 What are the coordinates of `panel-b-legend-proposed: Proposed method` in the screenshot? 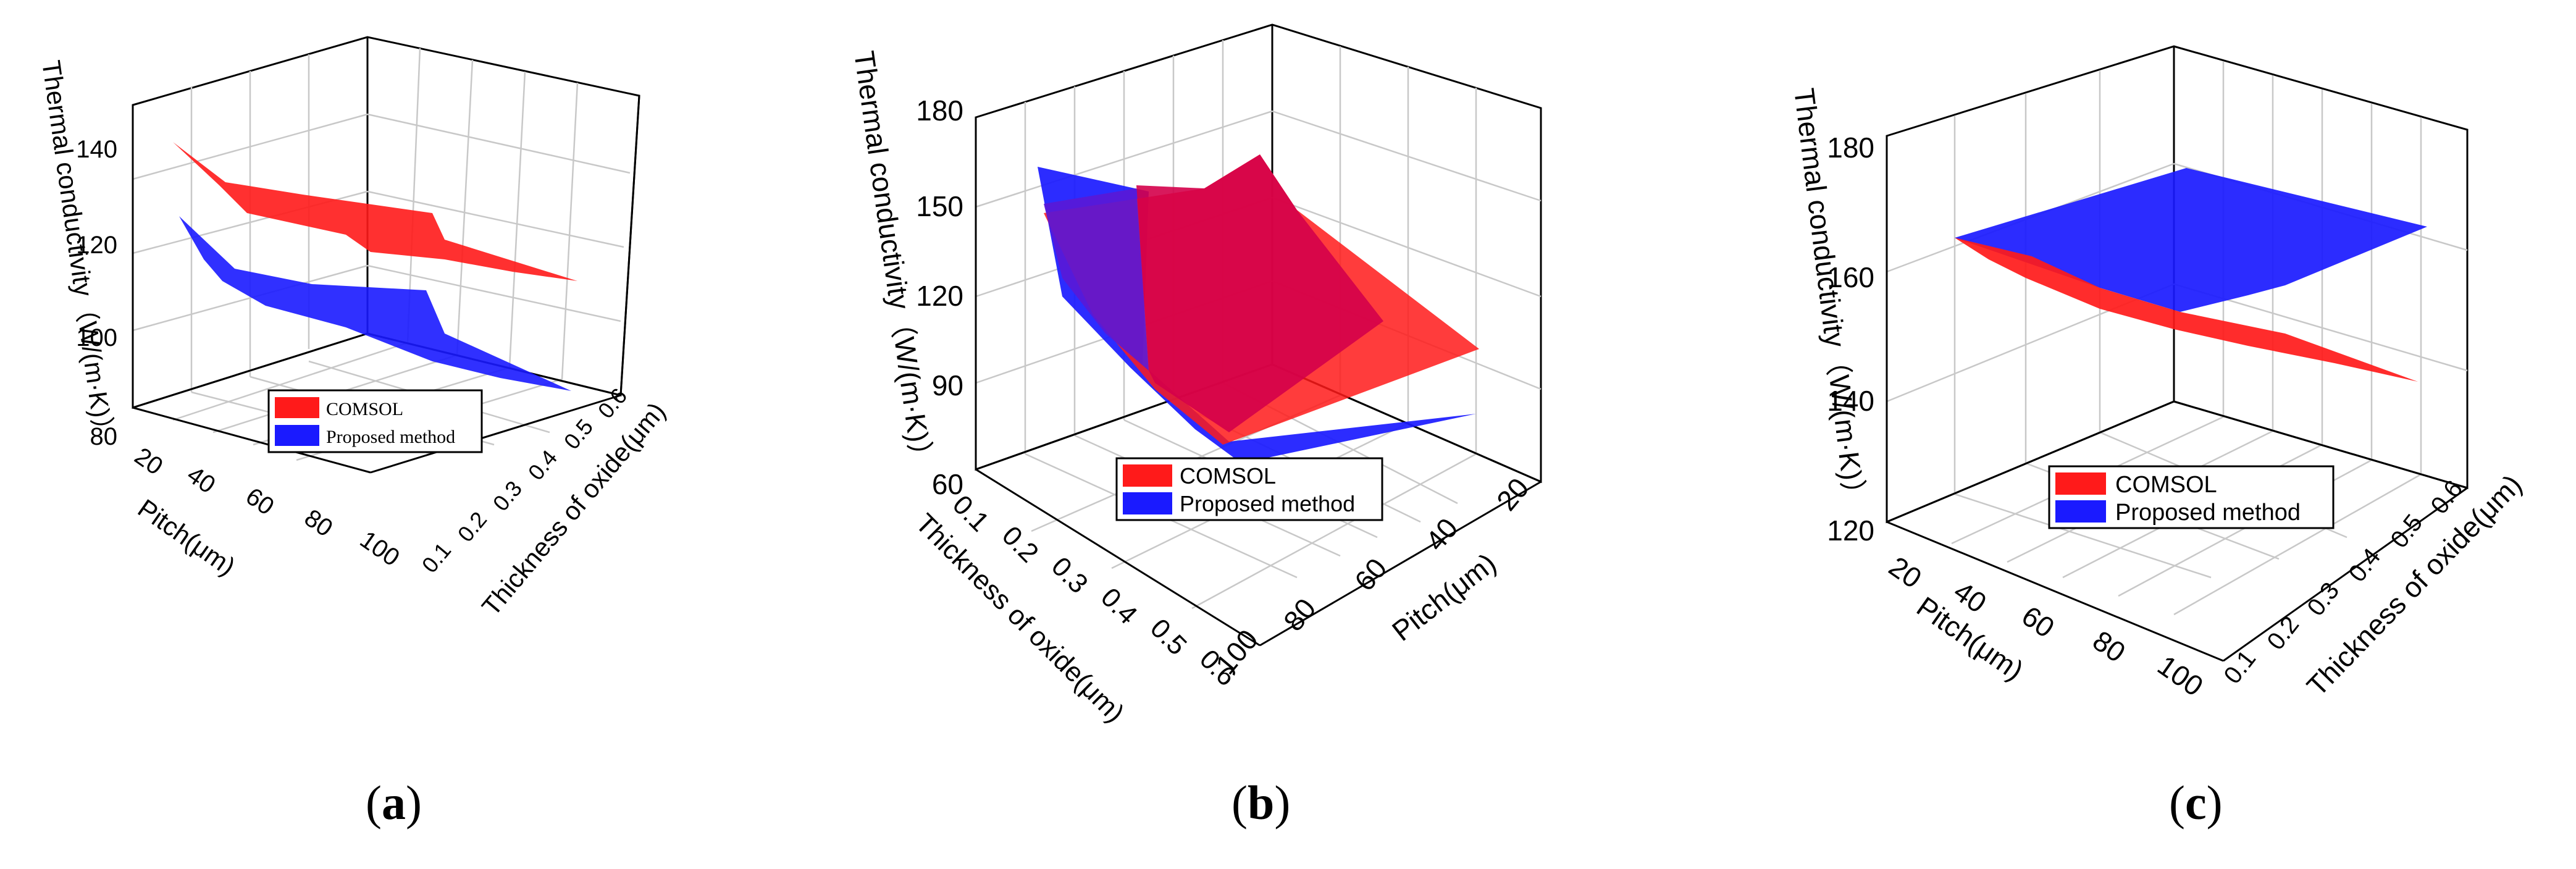 It's located at (1268, 503).